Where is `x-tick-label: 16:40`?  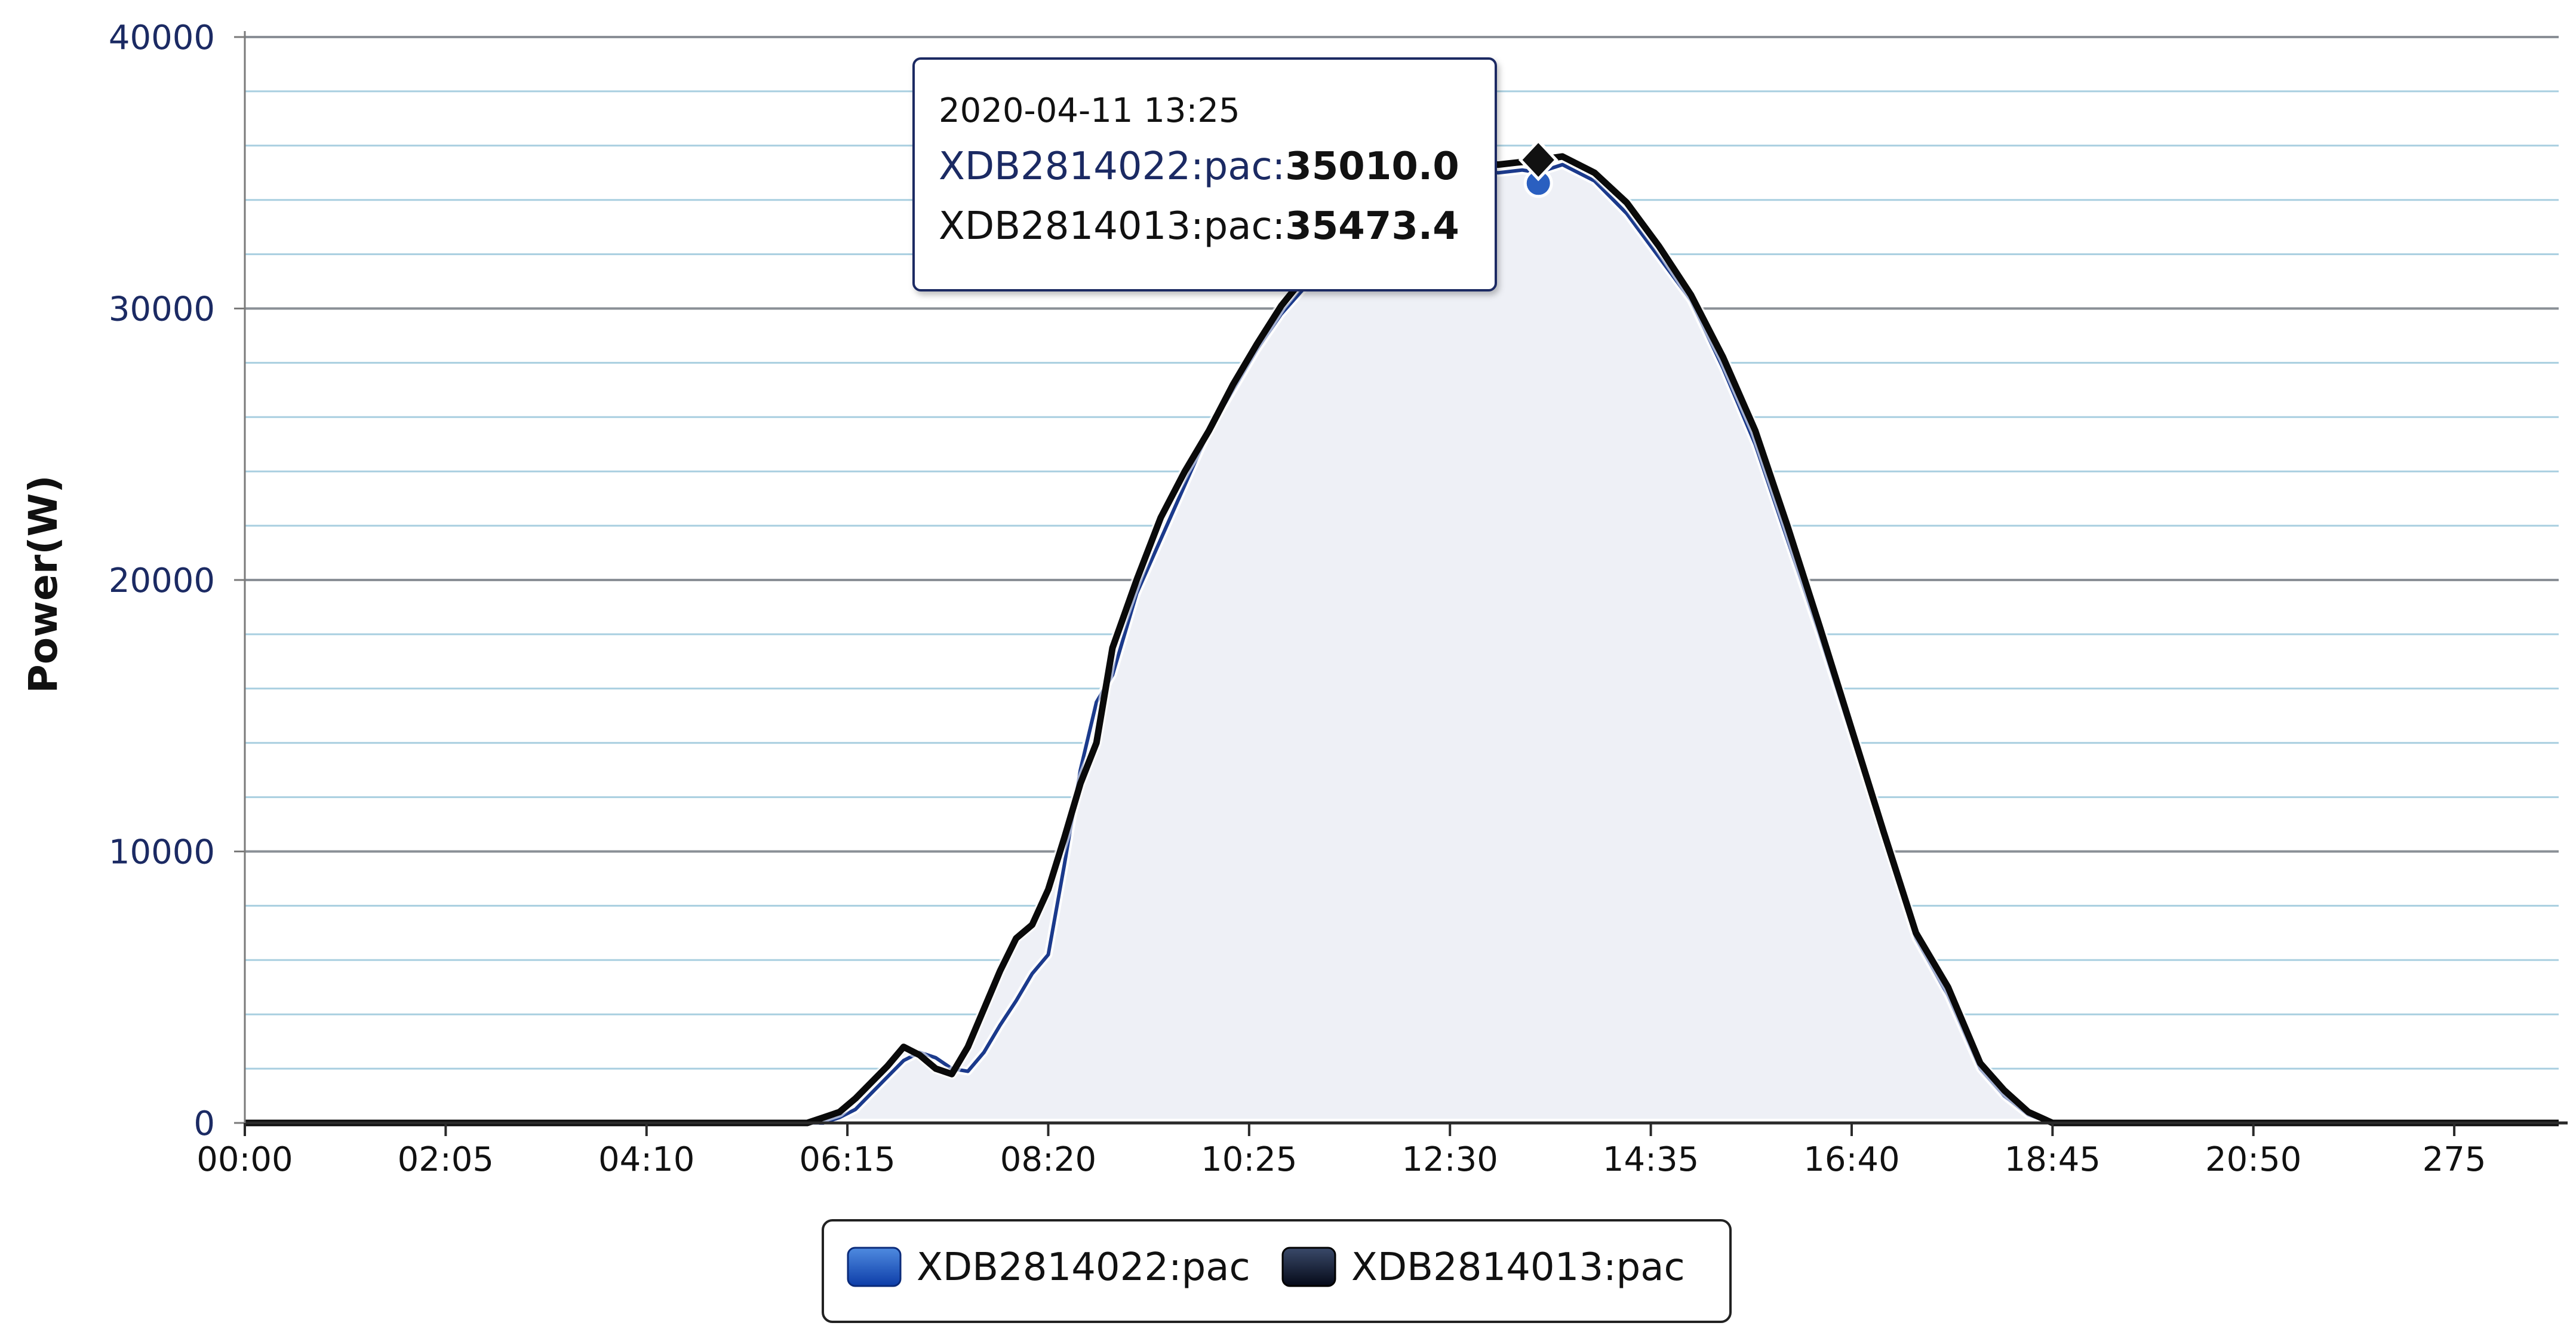
x-tick-label: 16:40 is located at coordinates (1851, 1159).